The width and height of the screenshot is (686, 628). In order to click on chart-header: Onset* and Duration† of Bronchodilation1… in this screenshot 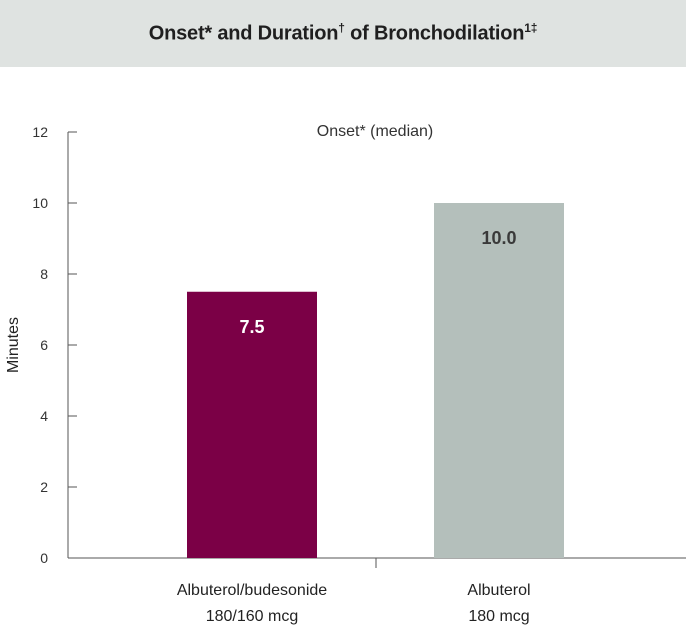, I will do `click(343, 33)`.